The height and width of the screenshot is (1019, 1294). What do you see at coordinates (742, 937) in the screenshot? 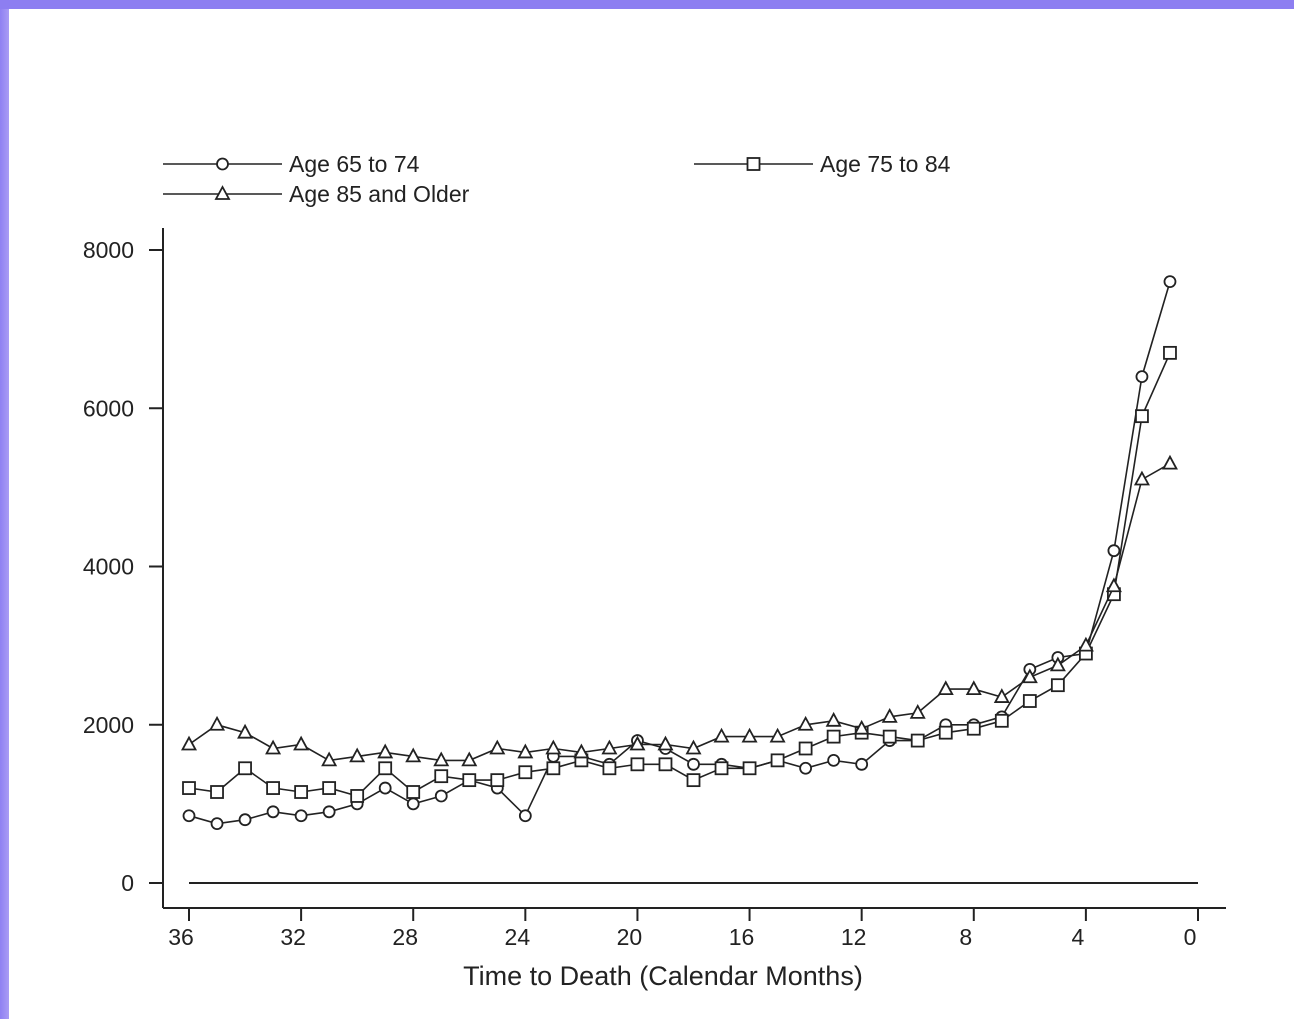
I see `x-tick-label: 16` at bounding box center [742, 937].